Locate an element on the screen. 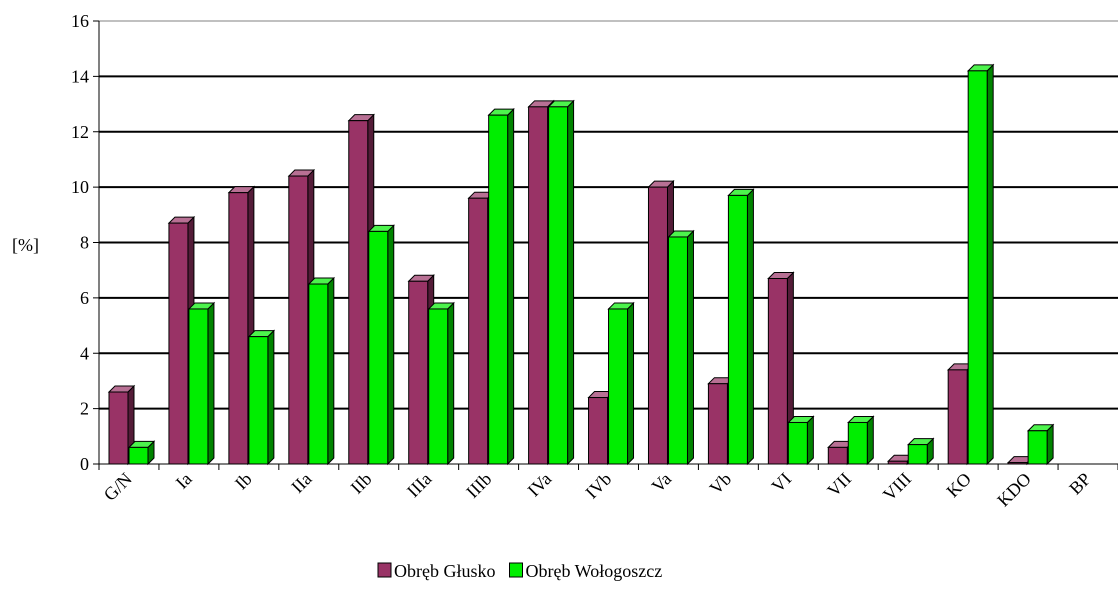 The image size is (1118, 599). x-tick-label: IIb is located at coordinates (361, 483).